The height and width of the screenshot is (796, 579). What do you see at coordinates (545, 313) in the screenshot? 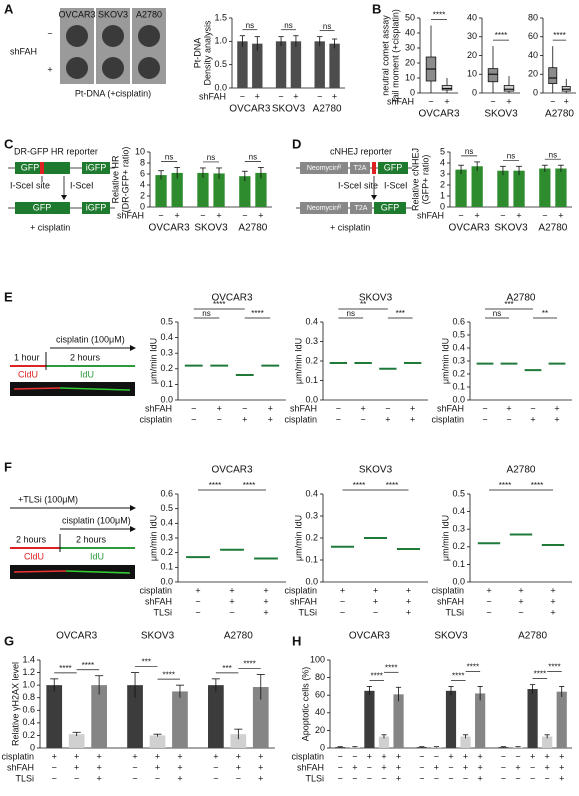
I see `sig-label: **` at bounding box center [545, 313].